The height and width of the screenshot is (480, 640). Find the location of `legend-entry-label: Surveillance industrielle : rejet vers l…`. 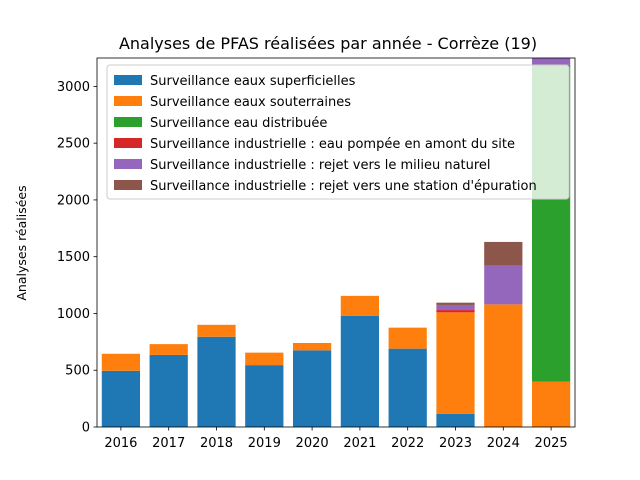

legend-entry-label: Surveillance industrielle : rejet vers l… is located at coordinates (320, 165).